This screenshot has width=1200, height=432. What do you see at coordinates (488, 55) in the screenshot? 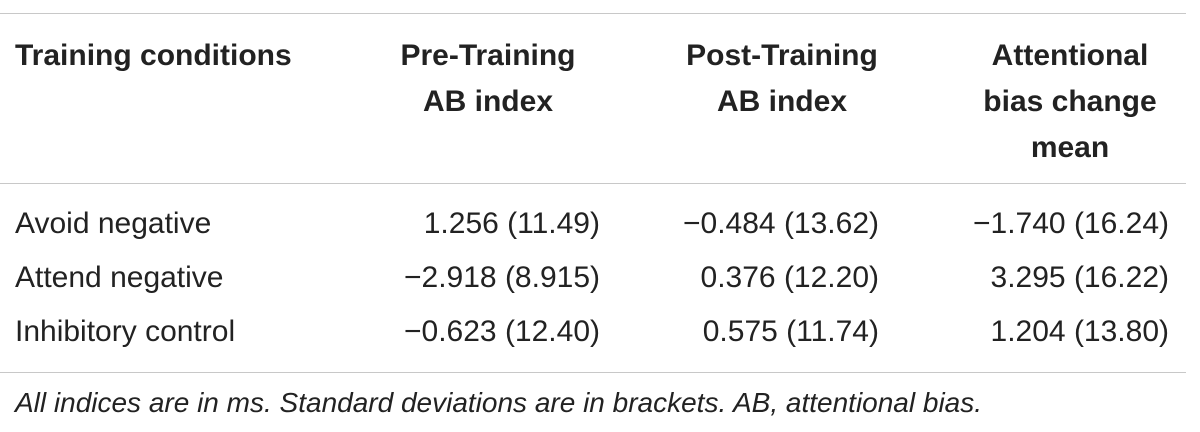
I see `header-line: Pre-Training` at bounding box center [488, 55].